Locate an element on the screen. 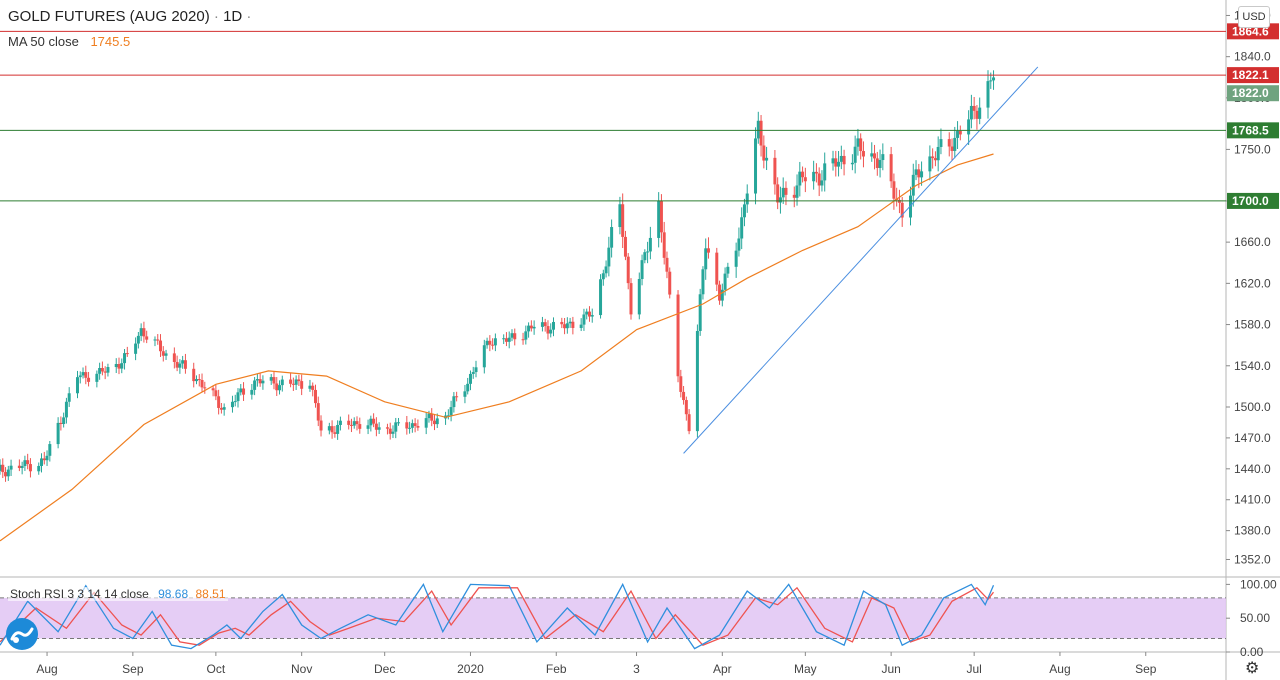 Image resolution: width=1280 pixels, height=680 pixels. x-tick-label: 3 is located at coordinates (636, 669).